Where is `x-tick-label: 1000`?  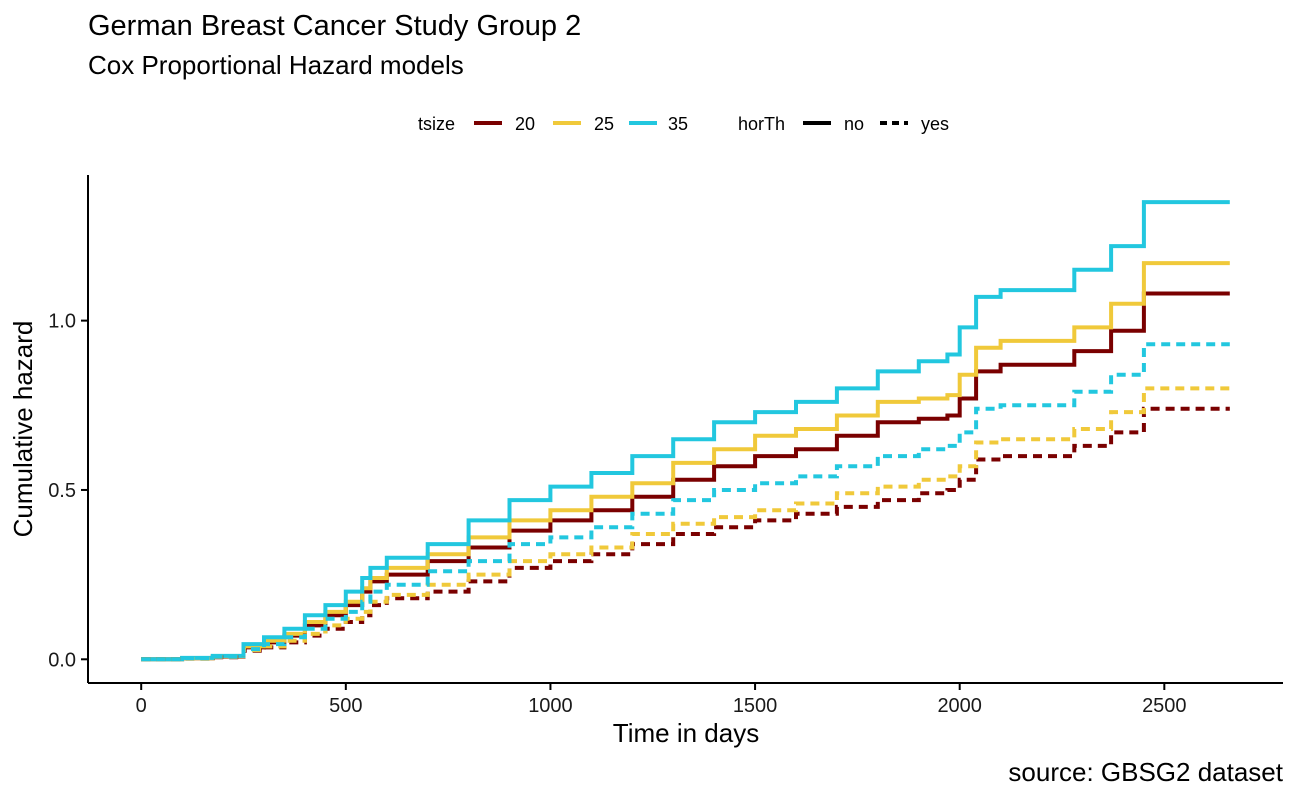 x-tick-label: 1000 is located at coordinates (550, 706).